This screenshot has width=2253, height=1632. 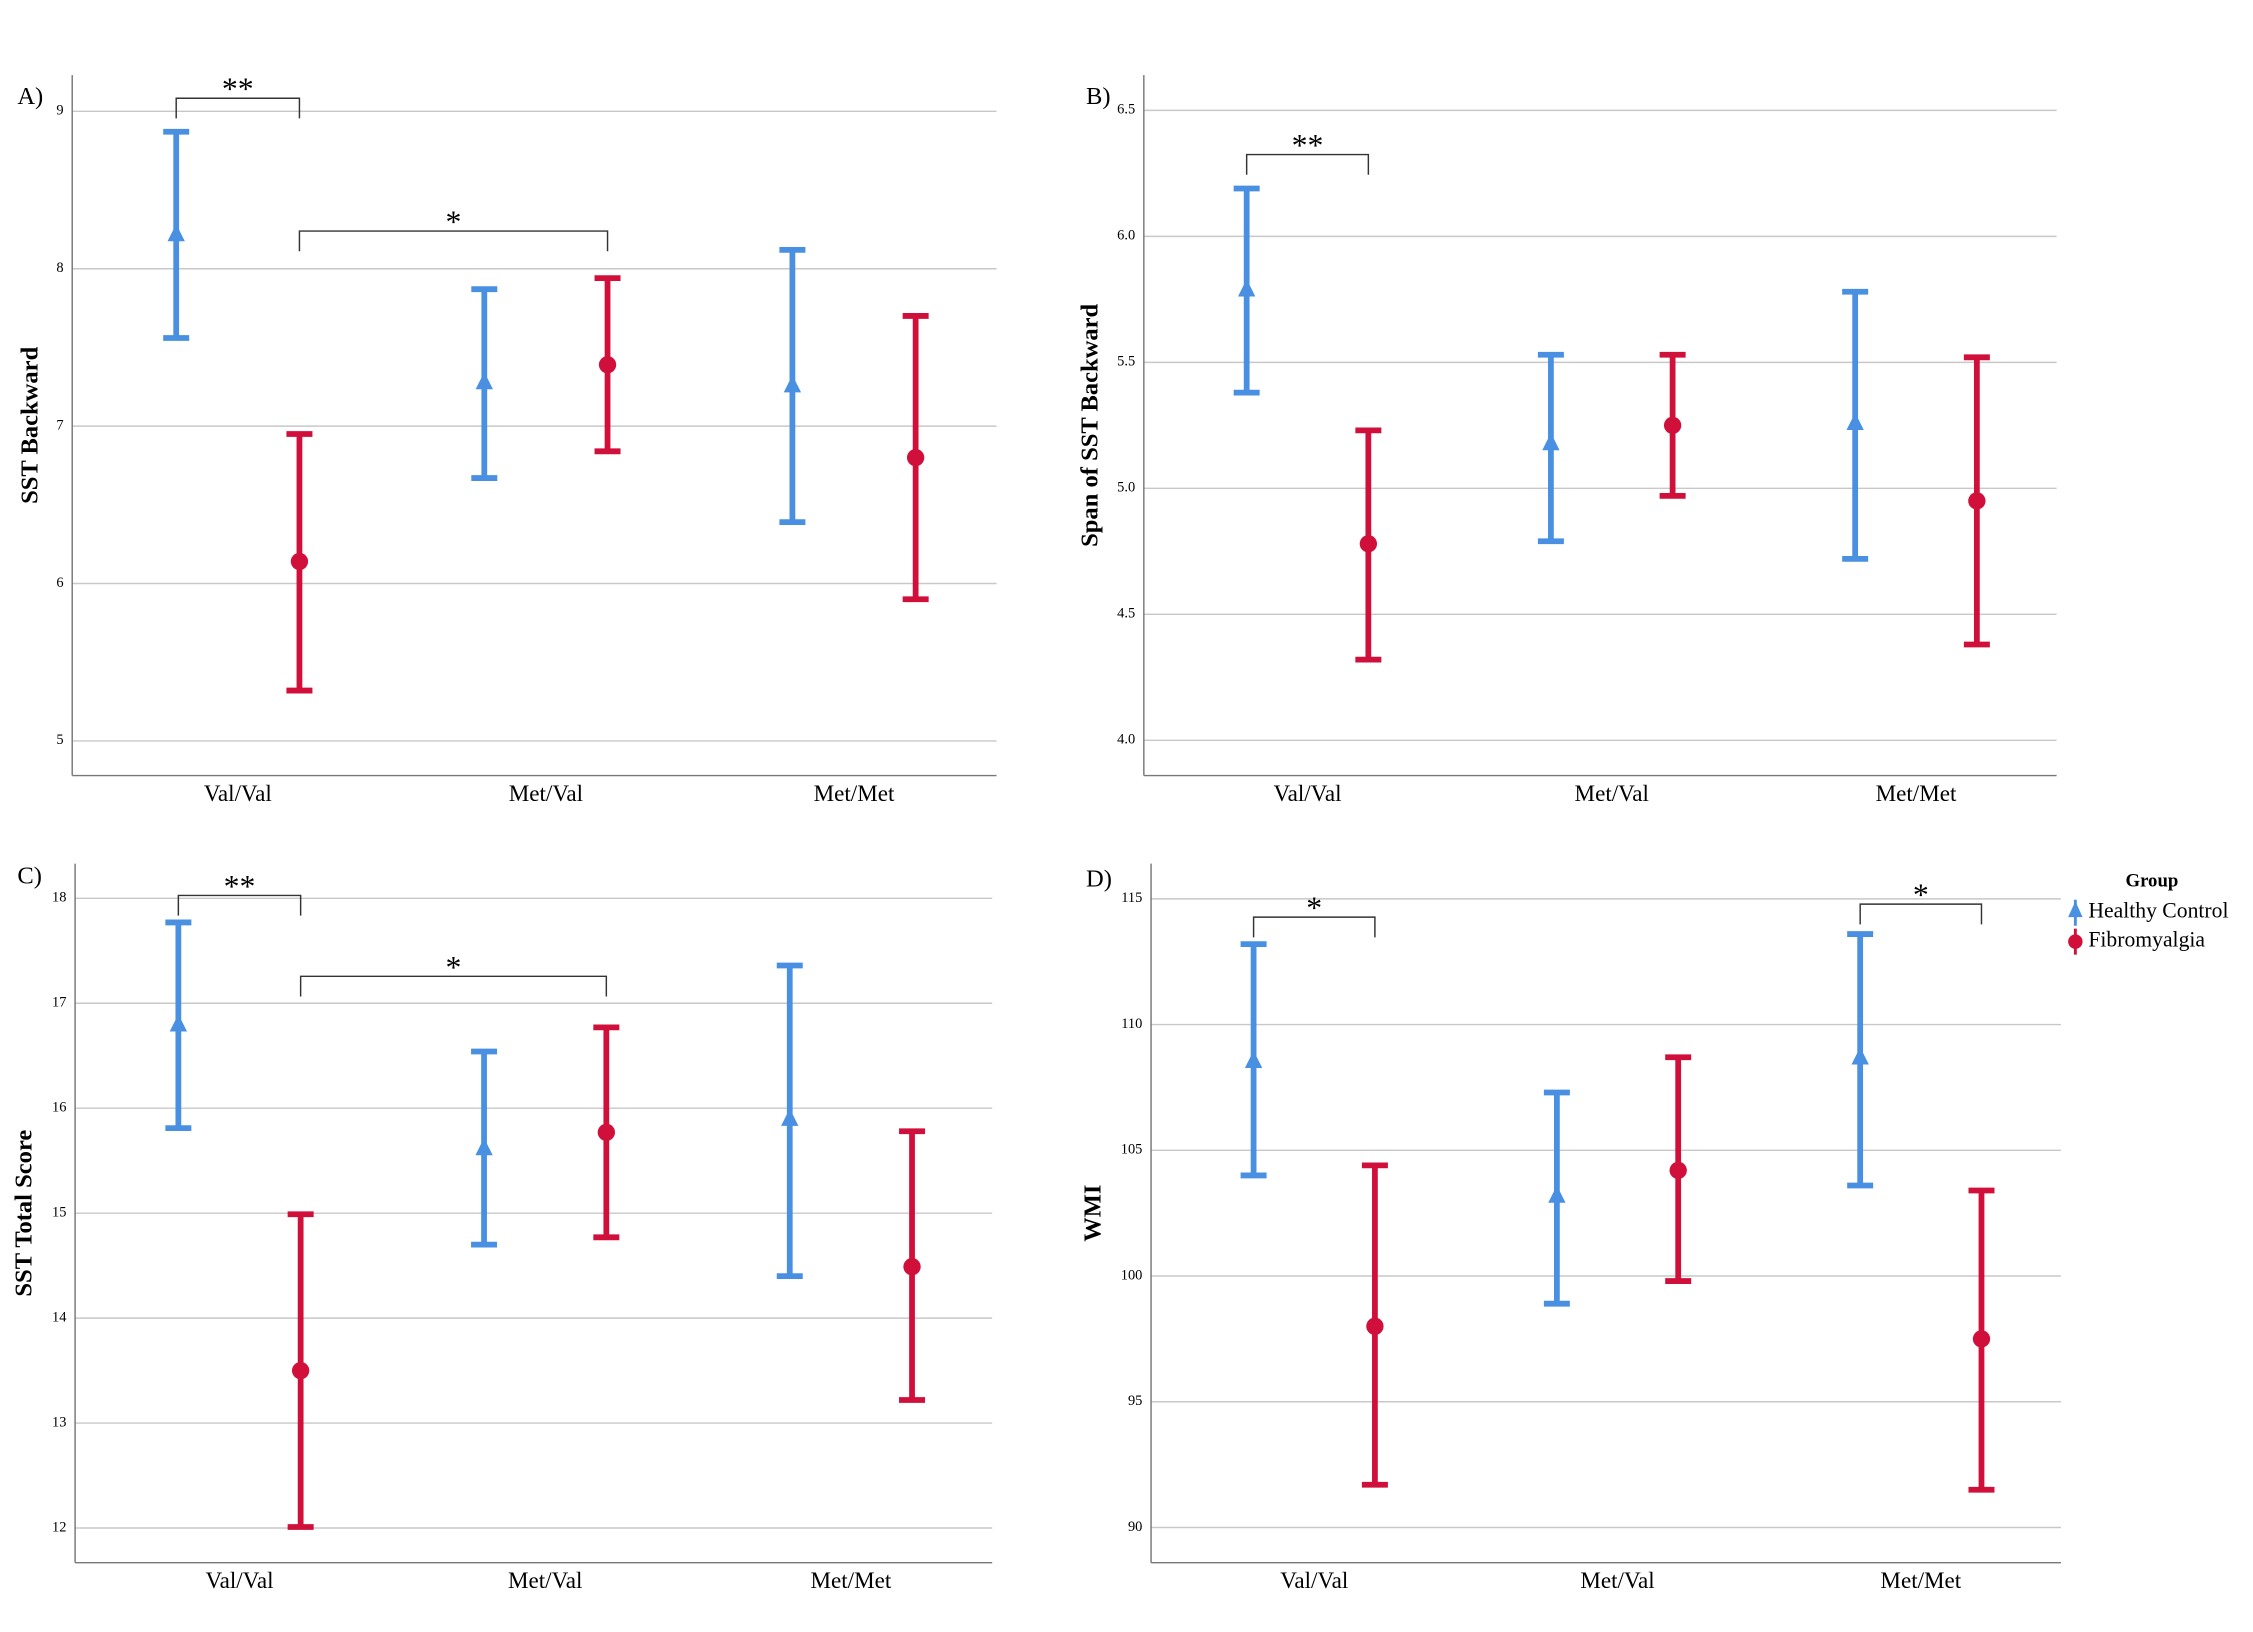 What do you see at coordinates (29, 876) in the screenshot?
I see `panel-label: C)` at bounding box center [29, 876].